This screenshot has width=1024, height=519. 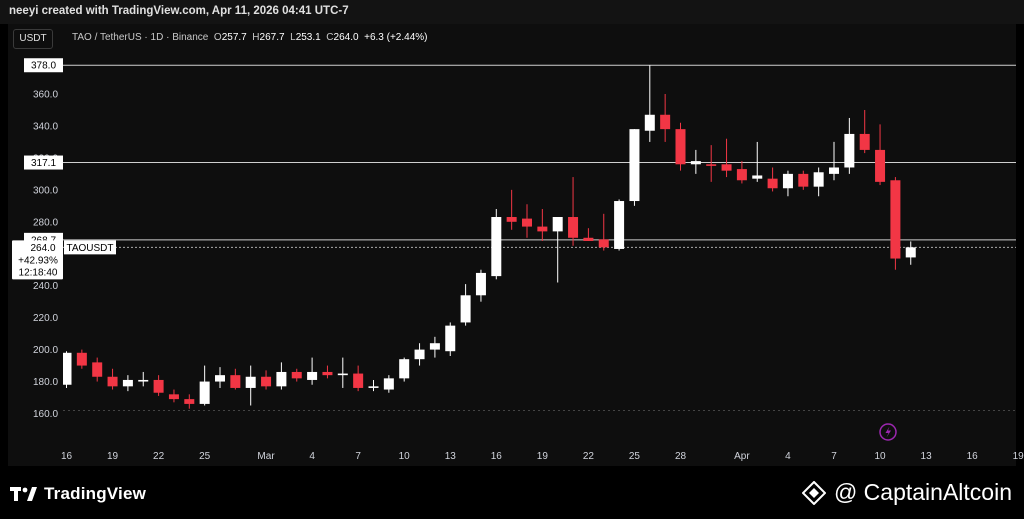 I want to click on tradingview-logo: TradingView, so click(x=78, y=494).